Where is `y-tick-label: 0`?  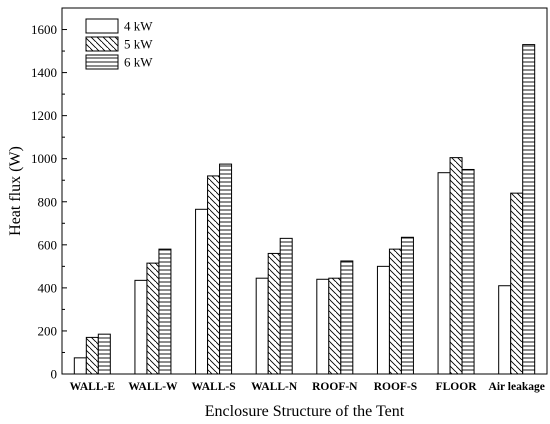 y-tick-label: 0 is located at coordinates (54, 374).